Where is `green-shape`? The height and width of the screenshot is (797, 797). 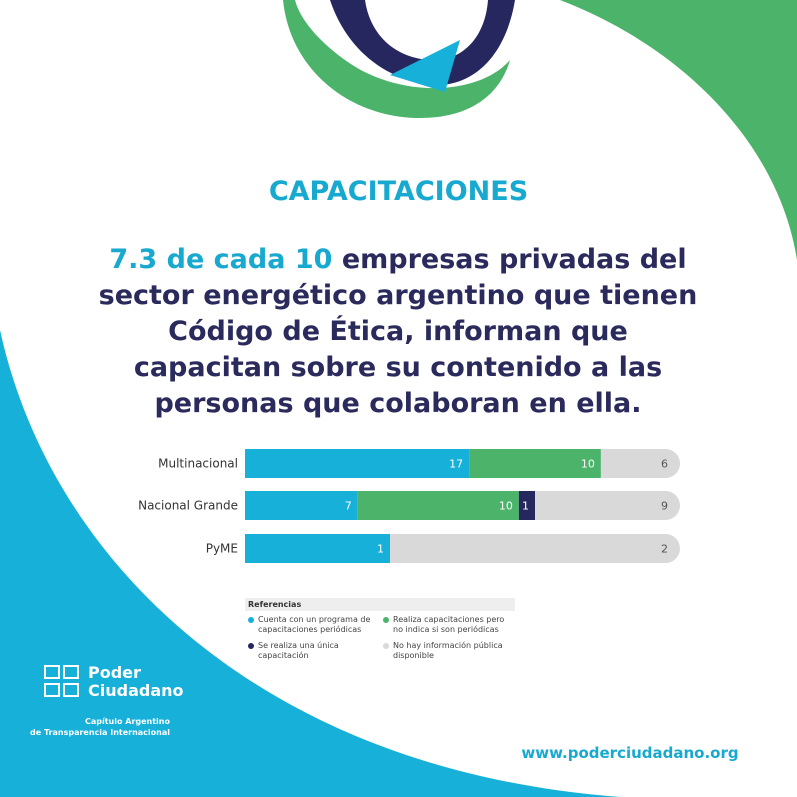
green-shape is located at coordinates (678, 130).